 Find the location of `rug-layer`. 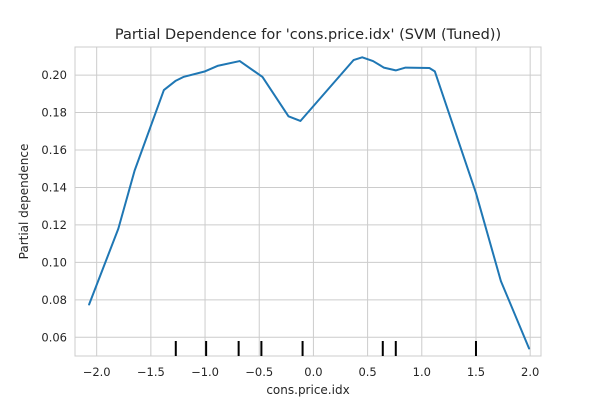

rug-layer is located at coordinates (325, 348).